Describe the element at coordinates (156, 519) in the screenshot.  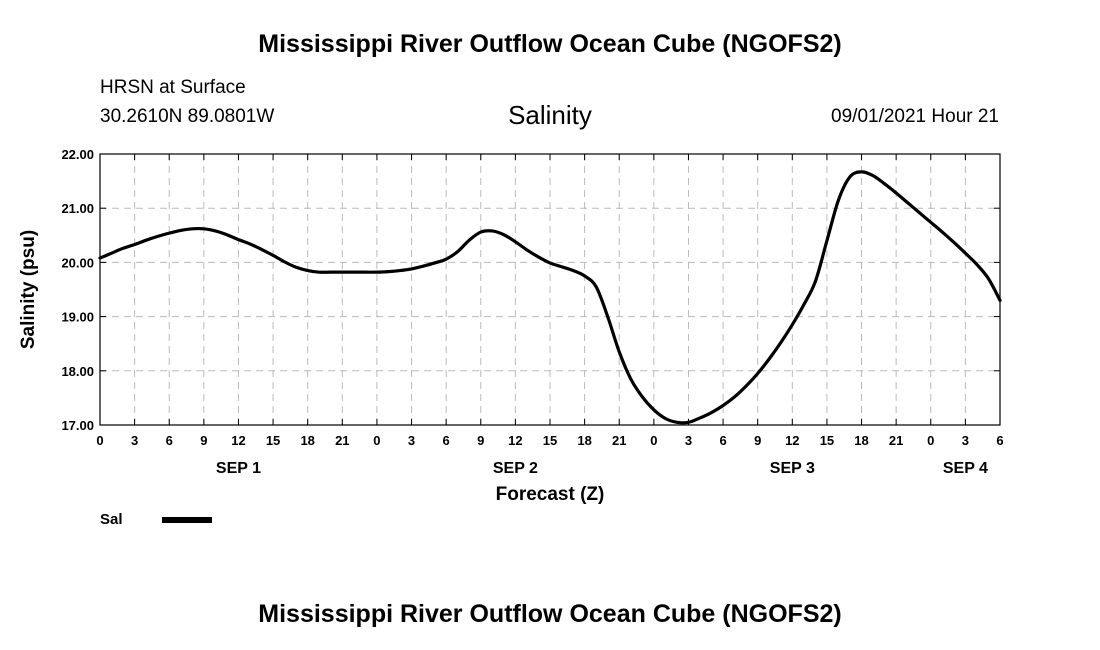
I see `legend: Sal` at that location.